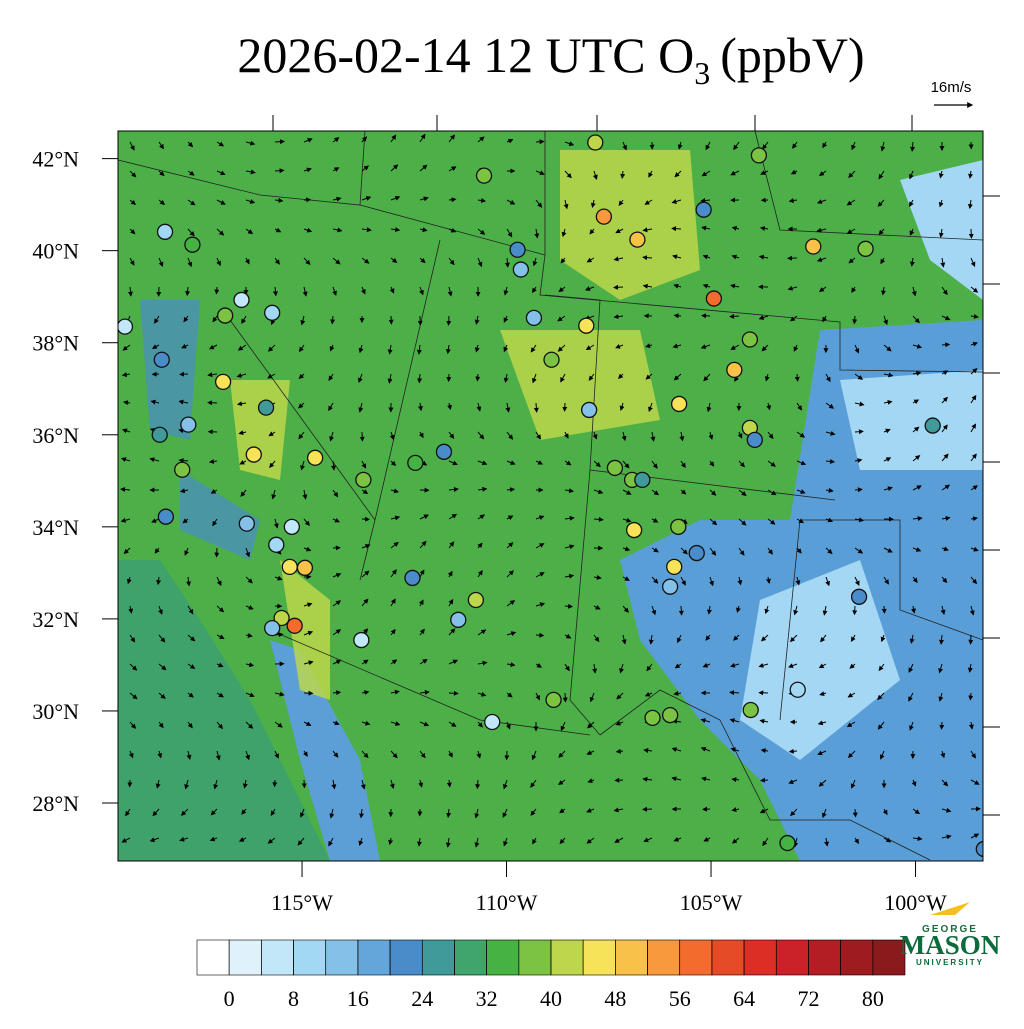 The height and width of the screenshot is (1029, 1024). I want to click on x-tick-label: 110°W, so click(507, 902).